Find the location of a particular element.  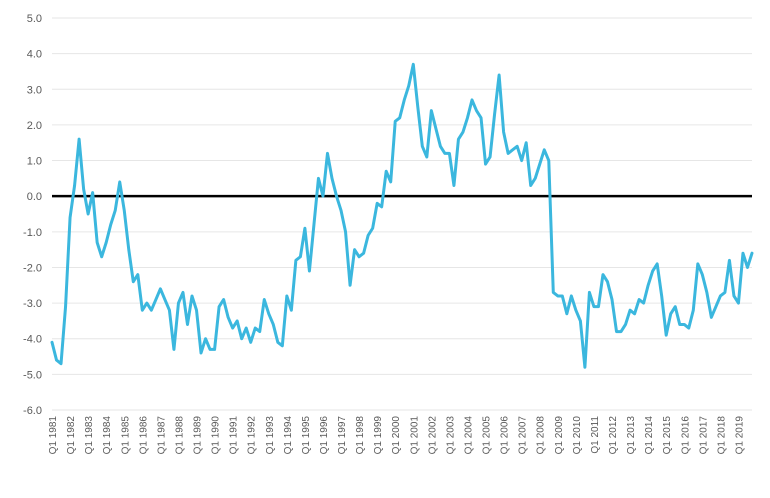

x-tick-label: Q1 2014 is located at coordinates (649, 435).